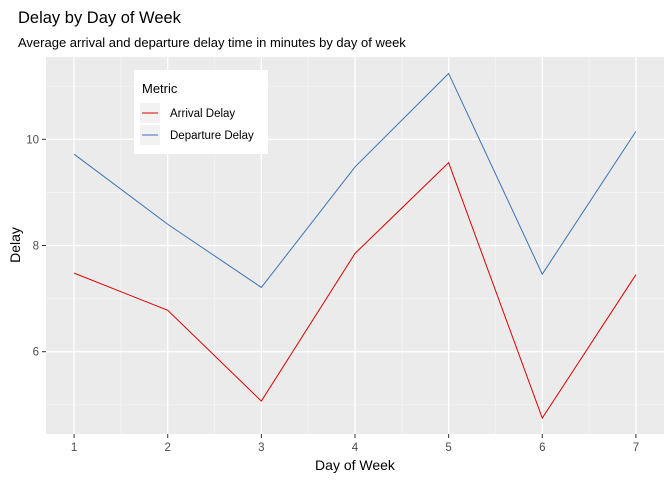  What do you see at coordinates (168, 448) in the screenshot?
I see `x-tick-label: 2` at bounding box center [168, 448].